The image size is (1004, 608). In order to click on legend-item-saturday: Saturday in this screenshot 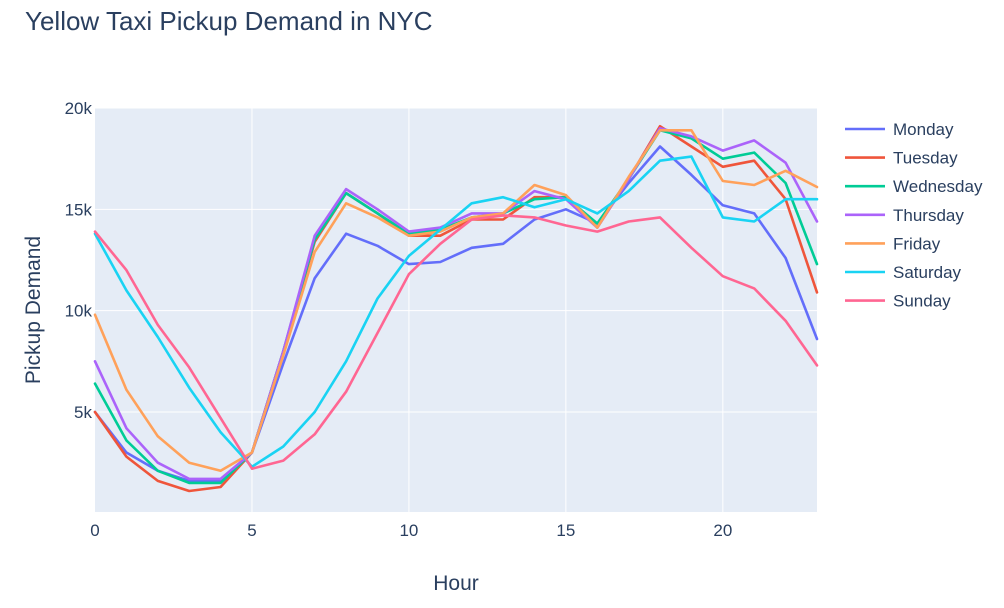, I will do `click(903, 272)`.